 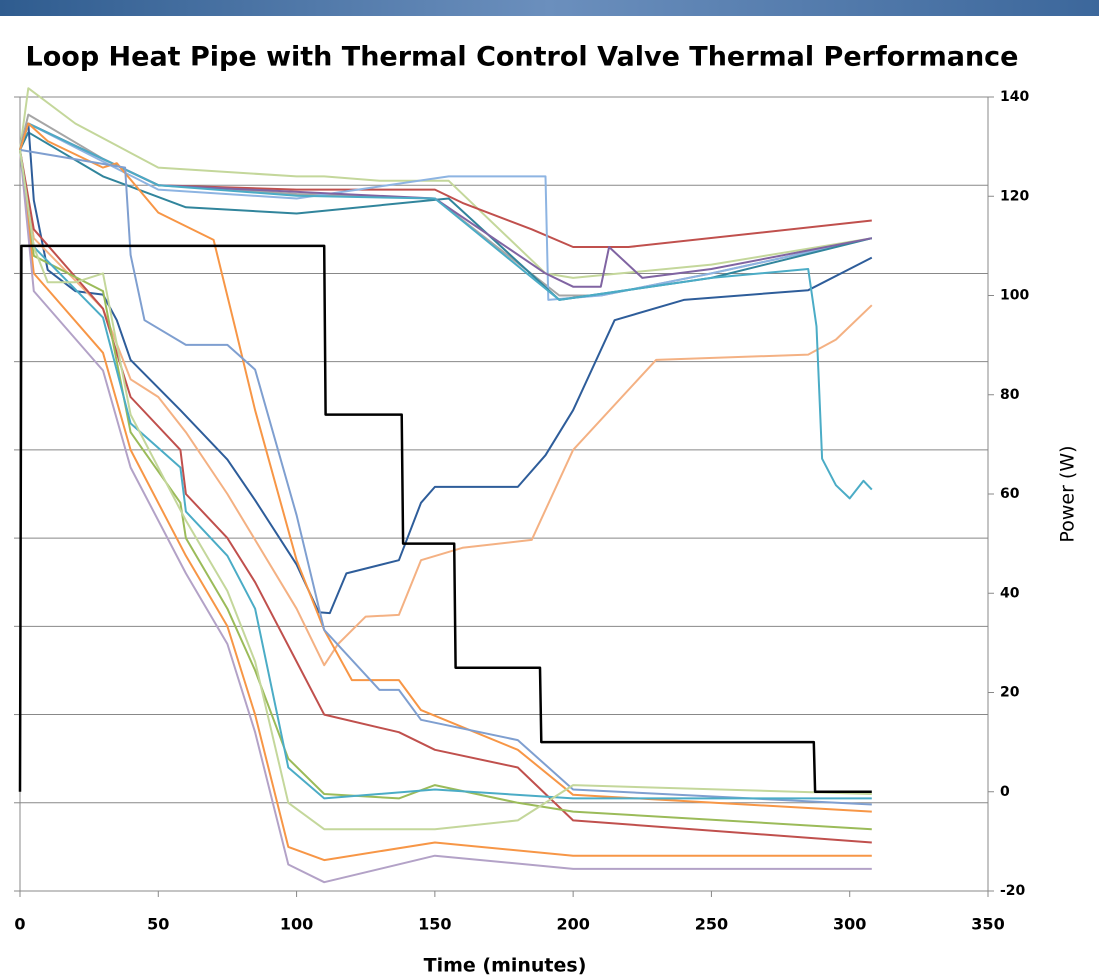 I want to click on banner, so click(x=549, y=8).